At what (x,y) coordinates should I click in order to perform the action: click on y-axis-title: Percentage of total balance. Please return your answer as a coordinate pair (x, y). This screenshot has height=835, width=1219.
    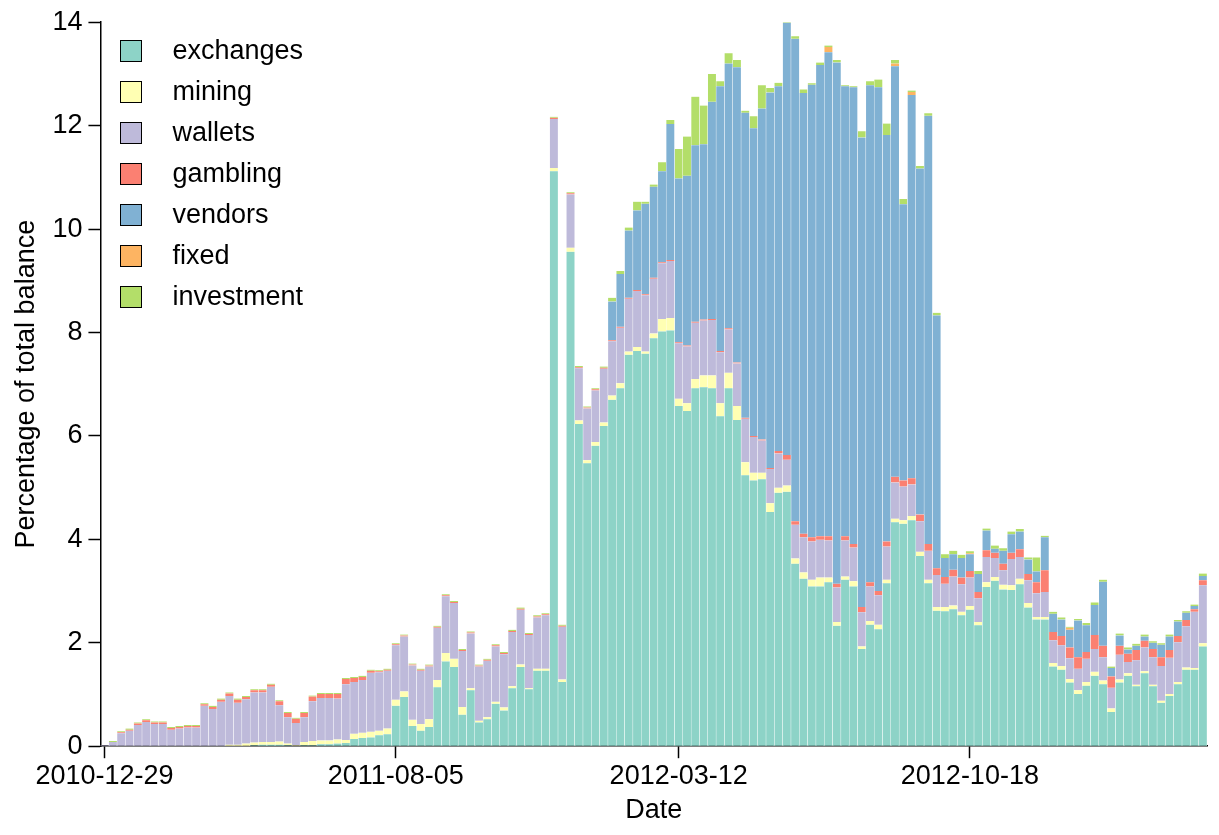
    Looking at the image, I should click on (24, 384).